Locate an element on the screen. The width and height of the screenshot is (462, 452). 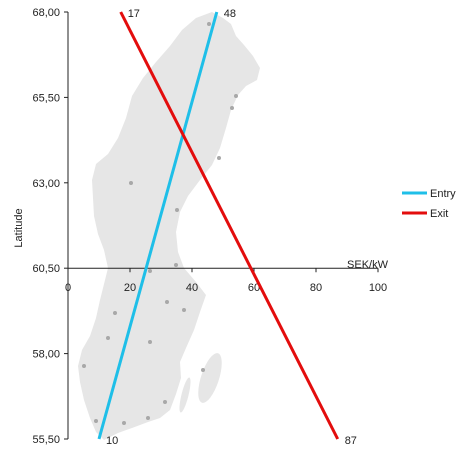
x-tick-label: 60 is located at coordinates (254, 288).